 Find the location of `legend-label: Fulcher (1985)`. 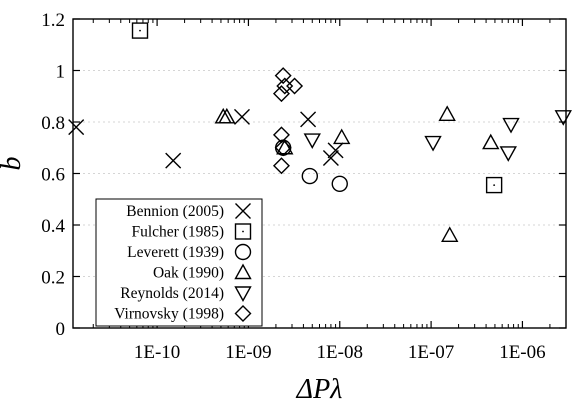

legend-label: Fulcher (1985) is located at coordinates (177, 232).